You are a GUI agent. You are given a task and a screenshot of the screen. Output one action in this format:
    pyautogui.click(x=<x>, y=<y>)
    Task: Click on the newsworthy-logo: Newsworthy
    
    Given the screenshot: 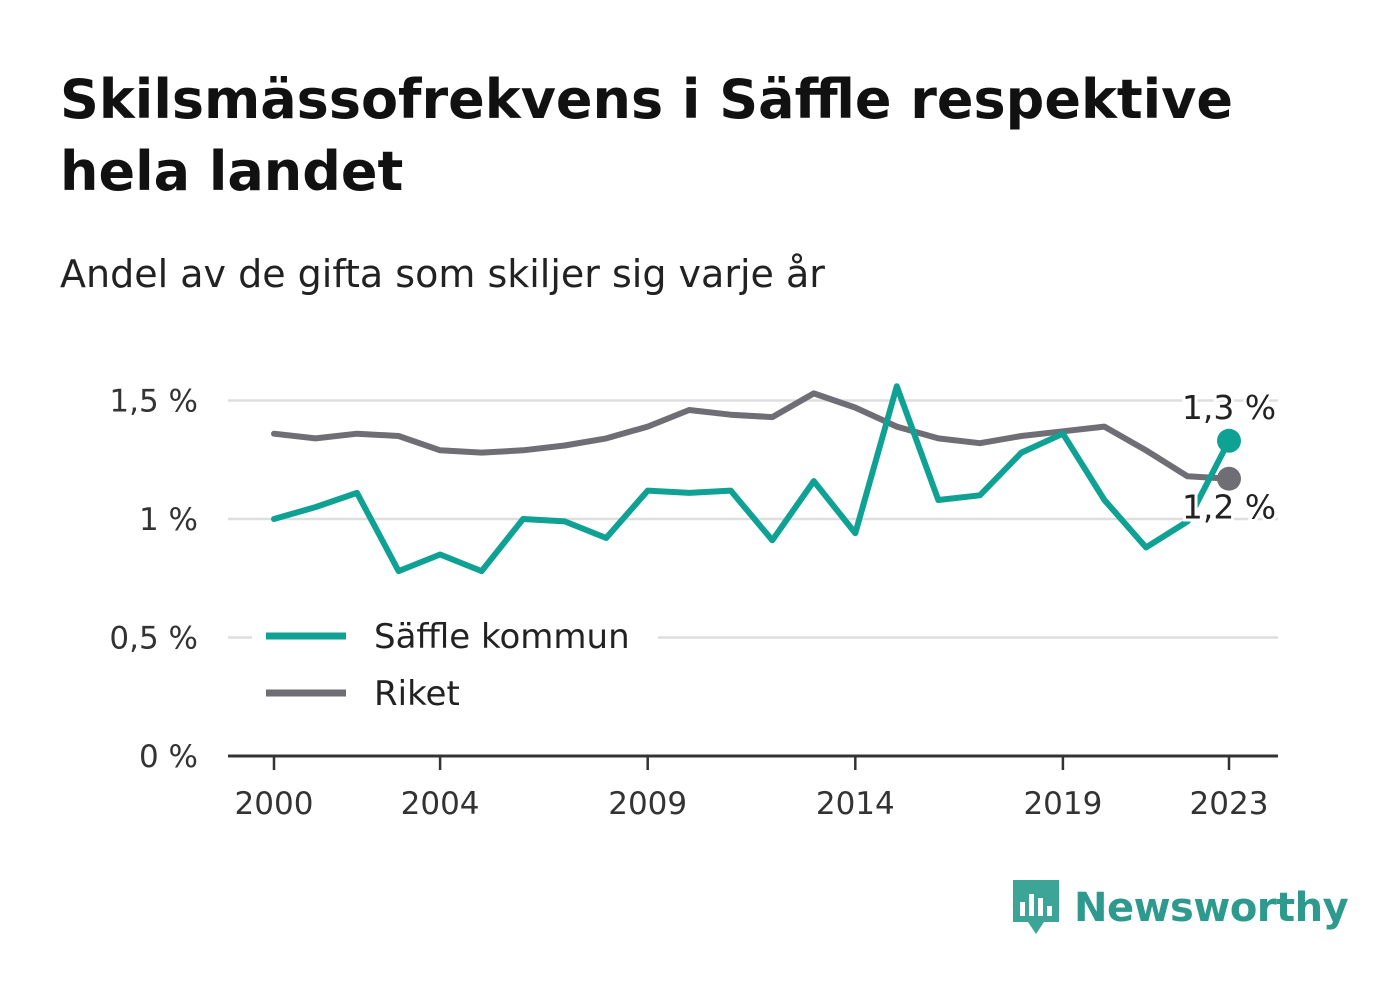 What is the action you would take?
    pyautogui.click(x=1179, y=908)
    